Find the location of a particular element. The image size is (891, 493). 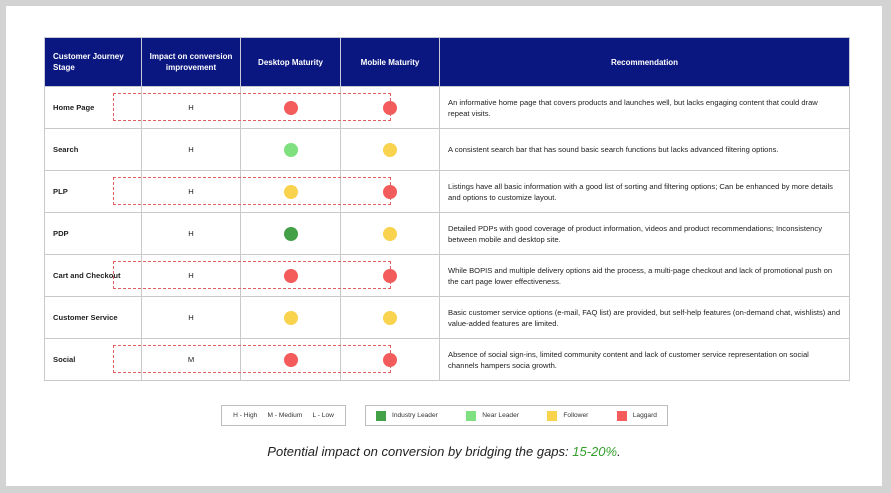

legend-label: Near Leader is located at coordinates (500, 415).